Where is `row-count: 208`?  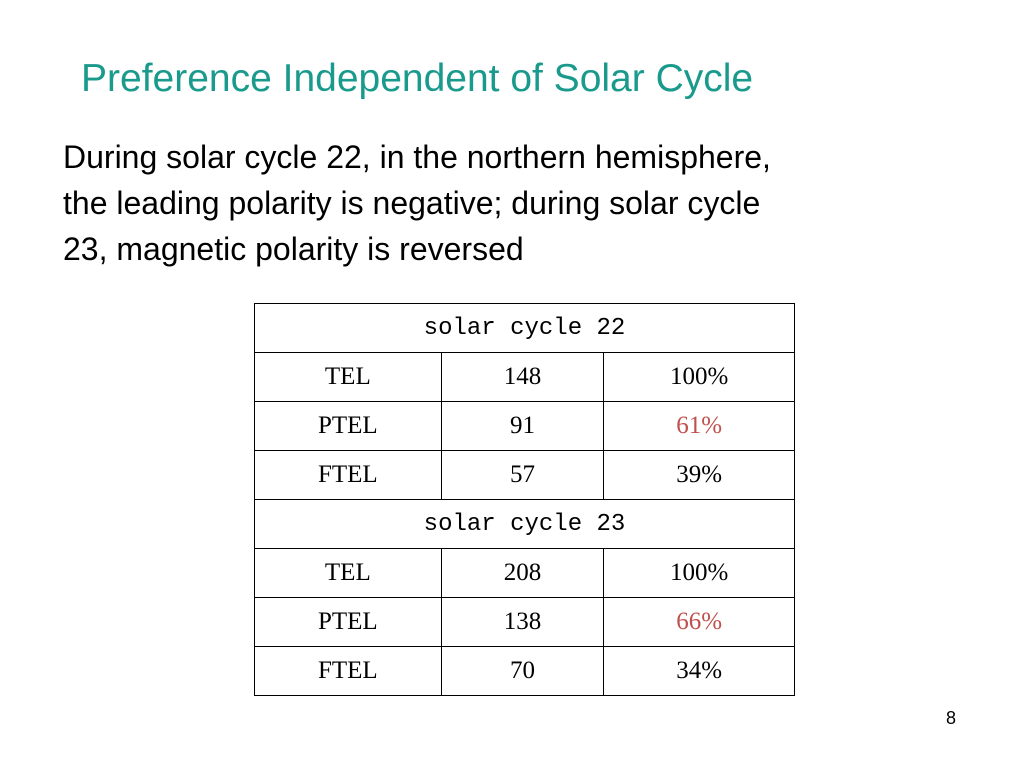
row-count: 208 is located at coordinates (522, 573).